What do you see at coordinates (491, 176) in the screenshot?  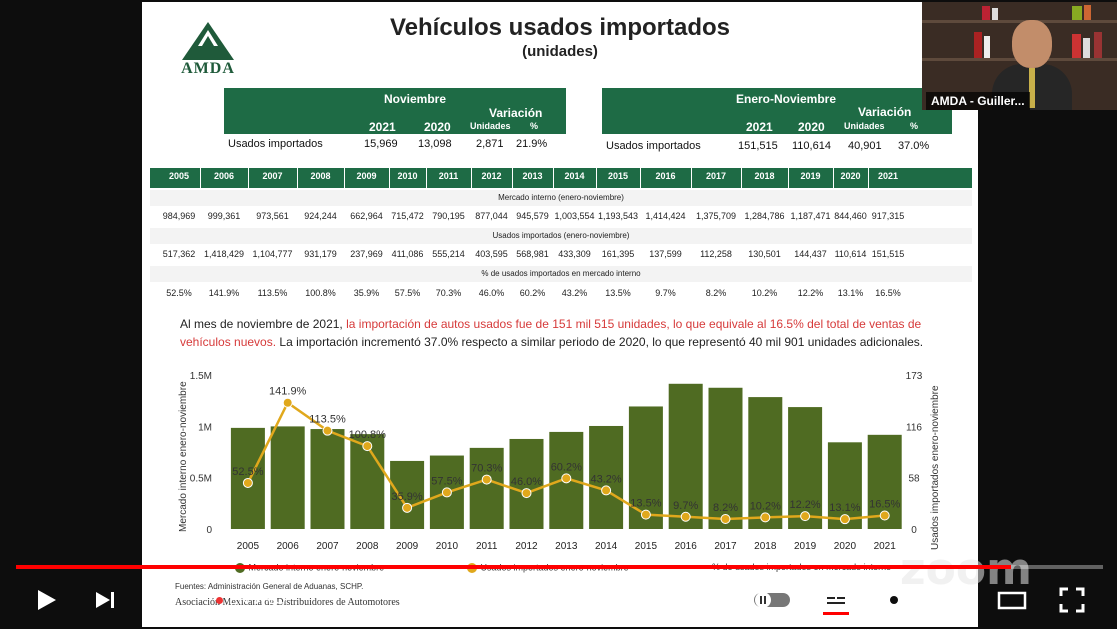 I see `year-header-cell: 2012` at bounding box center [491, 176].